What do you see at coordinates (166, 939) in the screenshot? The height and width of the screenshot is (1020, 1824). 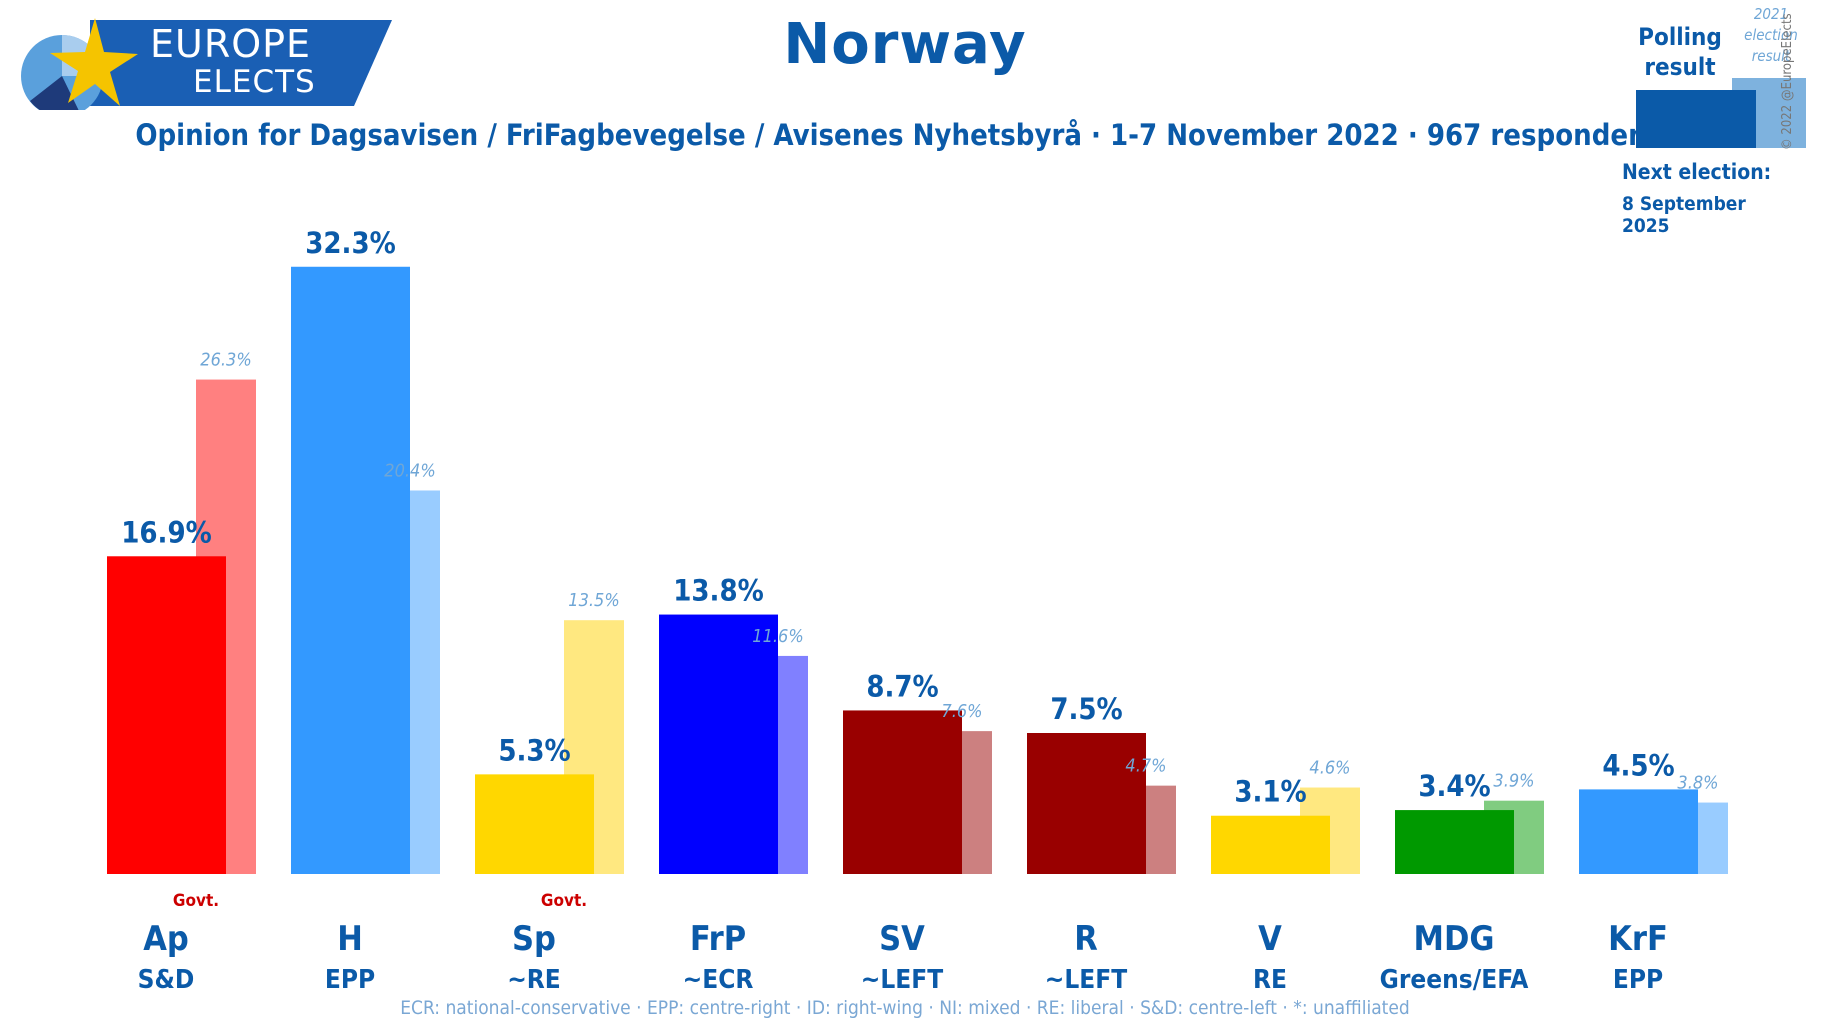 I see `party-name-ap: Ap` at bounding box center [166, 939].